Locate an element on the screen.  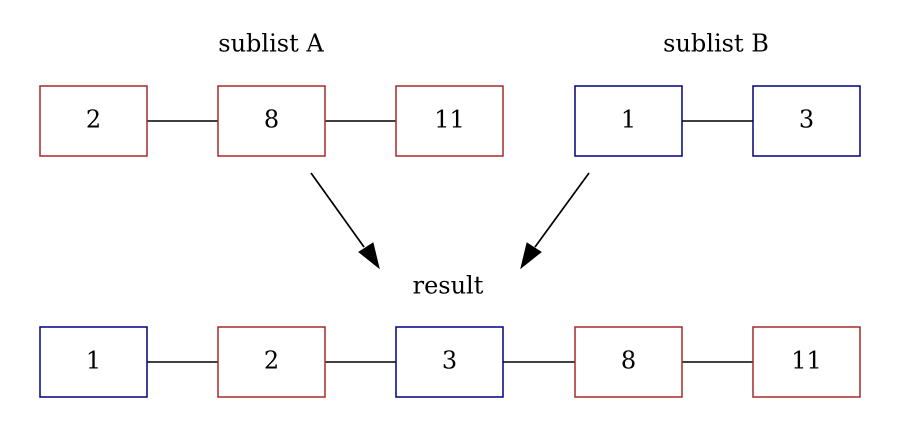
result-node-3-text: 3 is located at coordinates (449, 361).